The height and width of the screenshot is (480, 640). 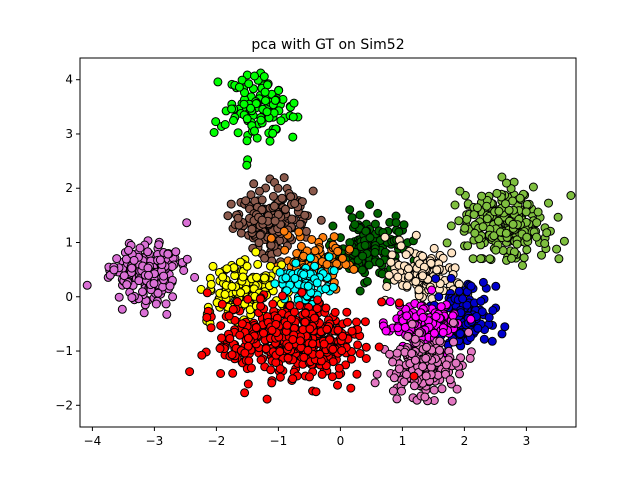 What do you see at coordinates (403, 441) in the screenshot?
I see `x-tick-label: 1` at bounding box center [403, 441].